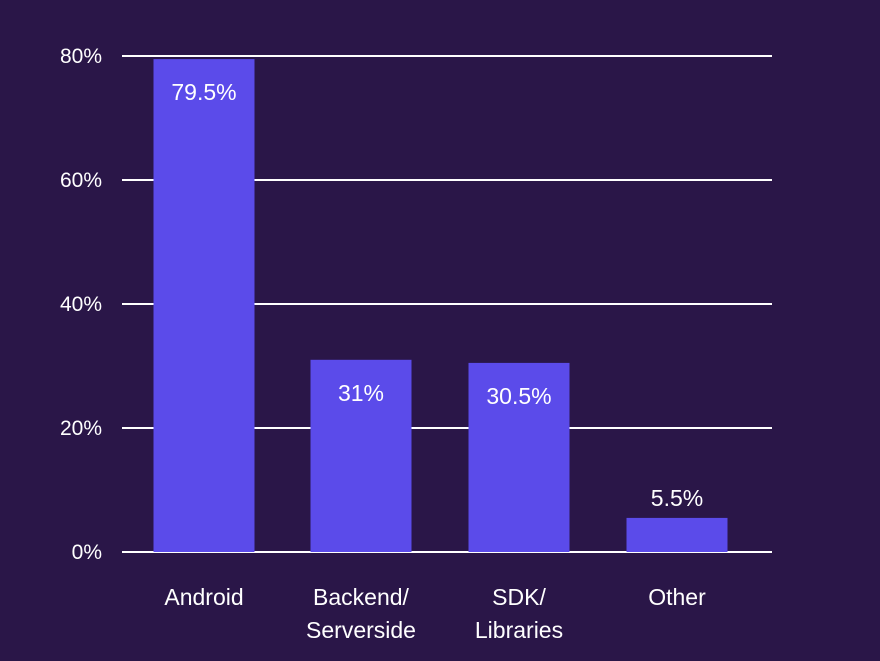 Image resolution: width=880 pixels, height=661 pixels. What do you see at coordinates (519, 630) in the screenshot?
I see `x-category-label: Libraries` at bounding box center [519, 630].